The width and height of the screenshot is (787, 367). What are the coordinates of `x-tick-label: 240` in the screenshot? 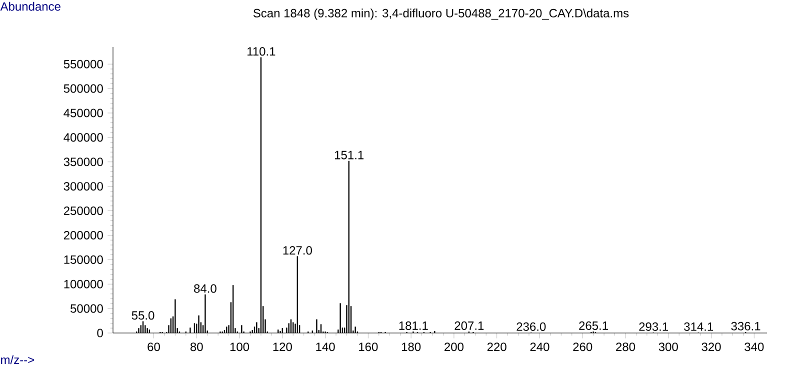 It's located at (540, 347).